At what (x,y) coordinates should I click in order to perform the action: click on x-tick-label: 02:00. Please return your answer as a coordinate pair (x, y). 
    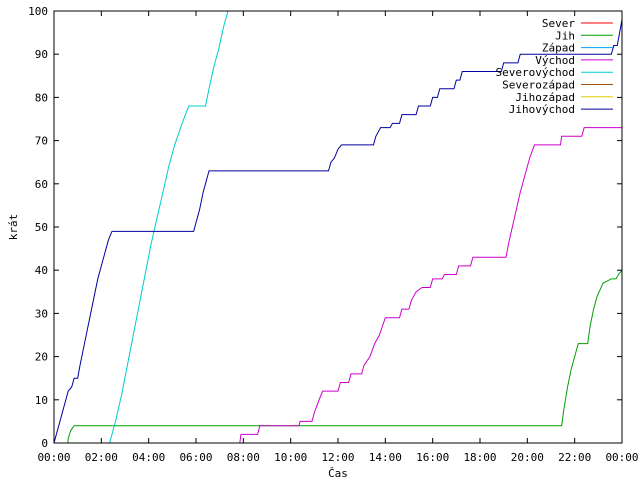
    Looking at the image, I should click on (101, 457).